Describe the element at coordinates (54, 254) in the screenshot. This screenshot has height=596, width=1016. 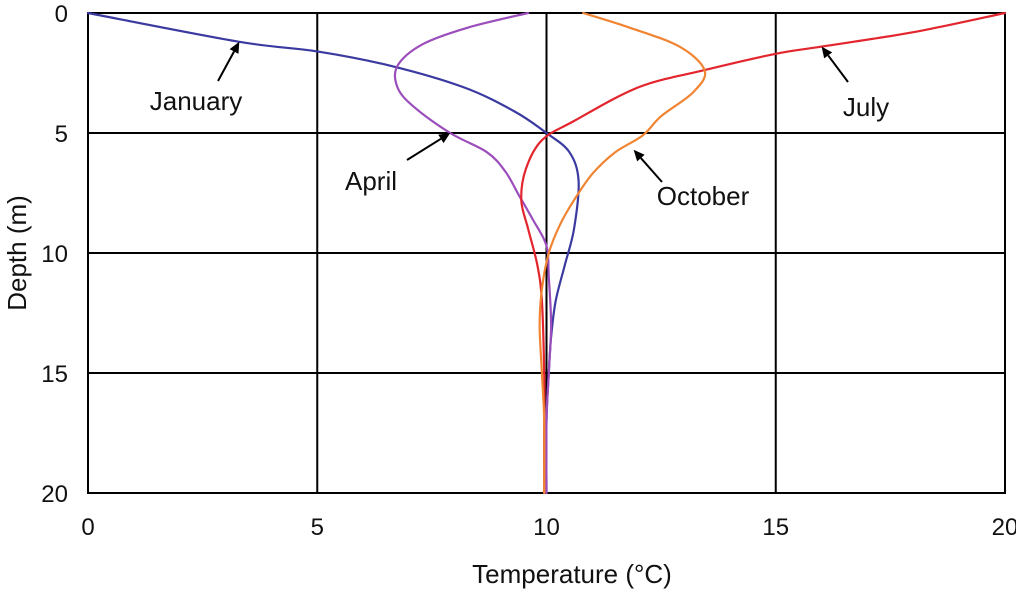
I see `y-tick-label: 10` at that location.